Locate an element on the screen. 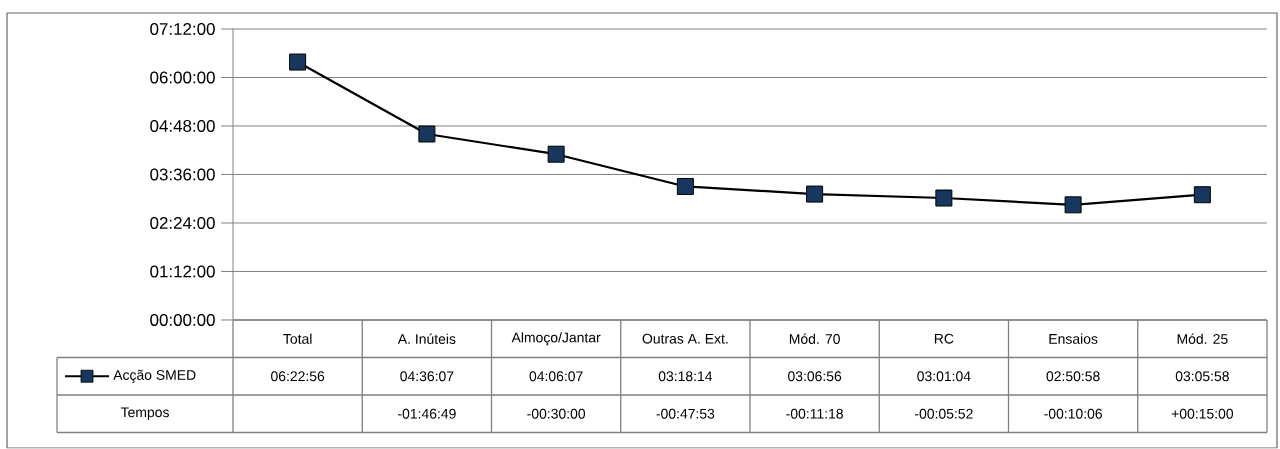 The height and width of the screenshot is (449, 1280). text: -00:10:06 is located at coordinates (1073, 413).